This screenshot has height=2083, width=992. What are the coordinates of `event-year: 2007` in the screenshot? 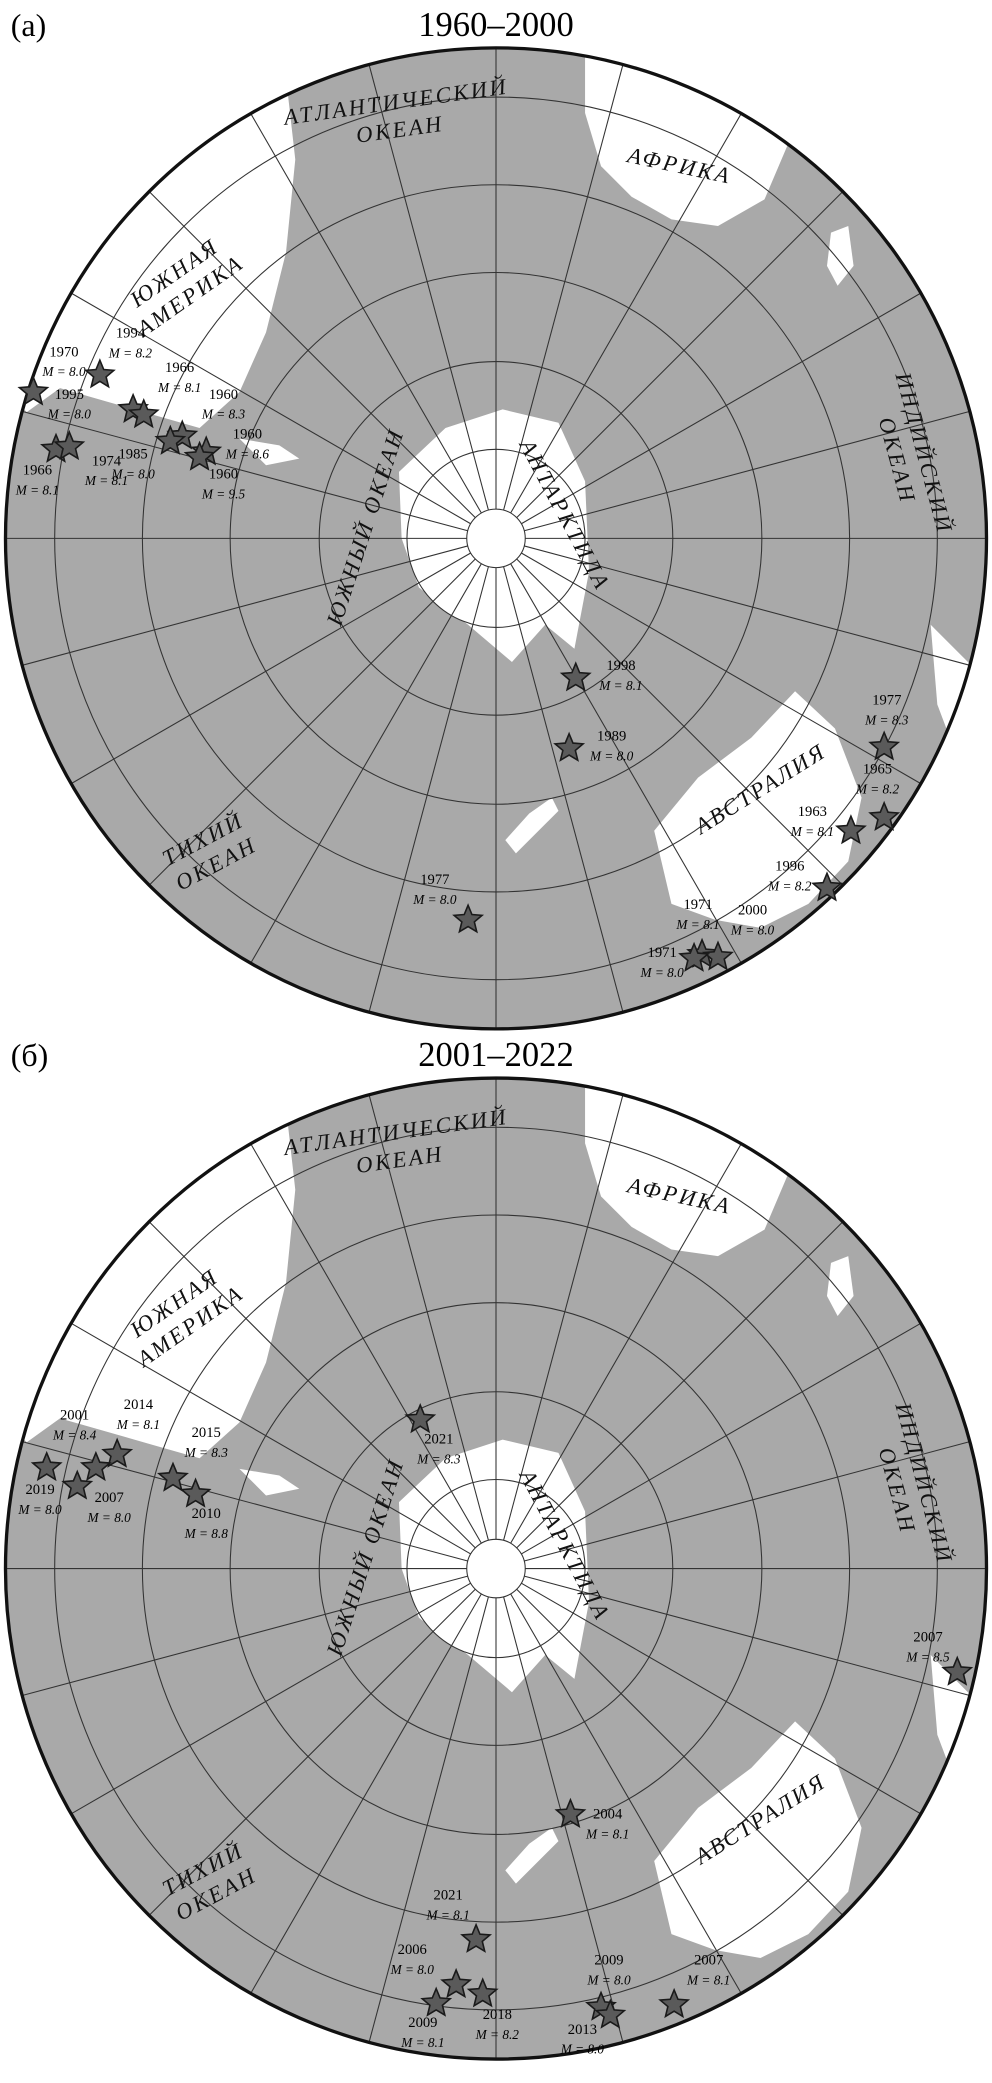 It's located at (708, 1961).